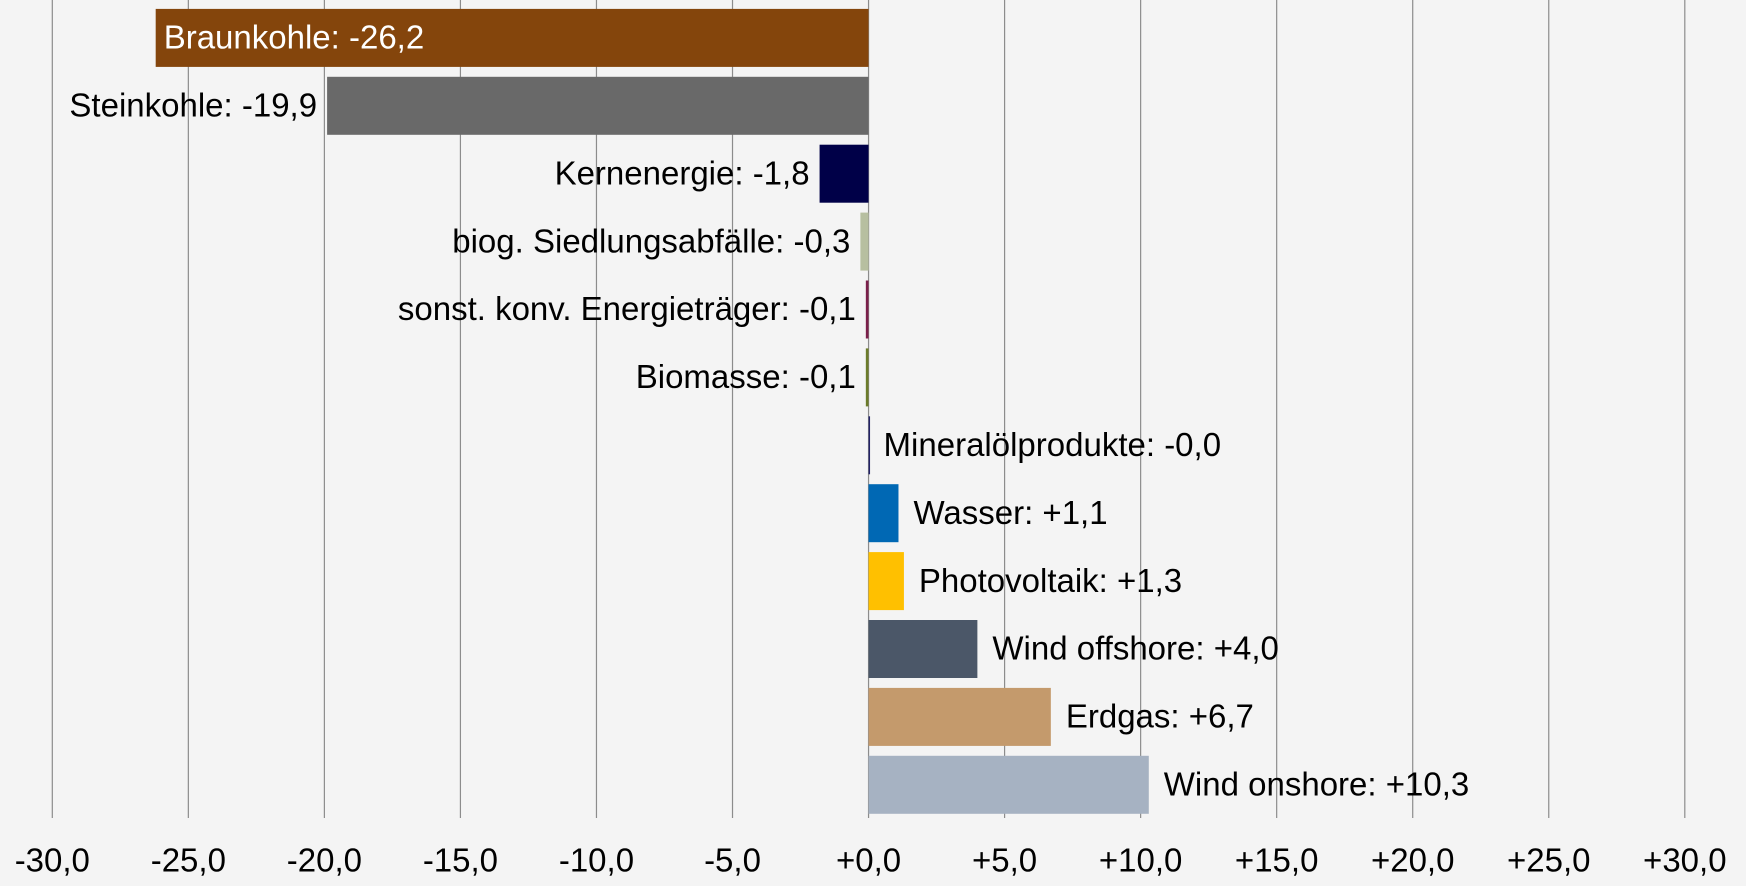  Describe the element at coordinates (193, 105) in the screenshot. I see `data-label: Steinkohle: -19,9` at that location.